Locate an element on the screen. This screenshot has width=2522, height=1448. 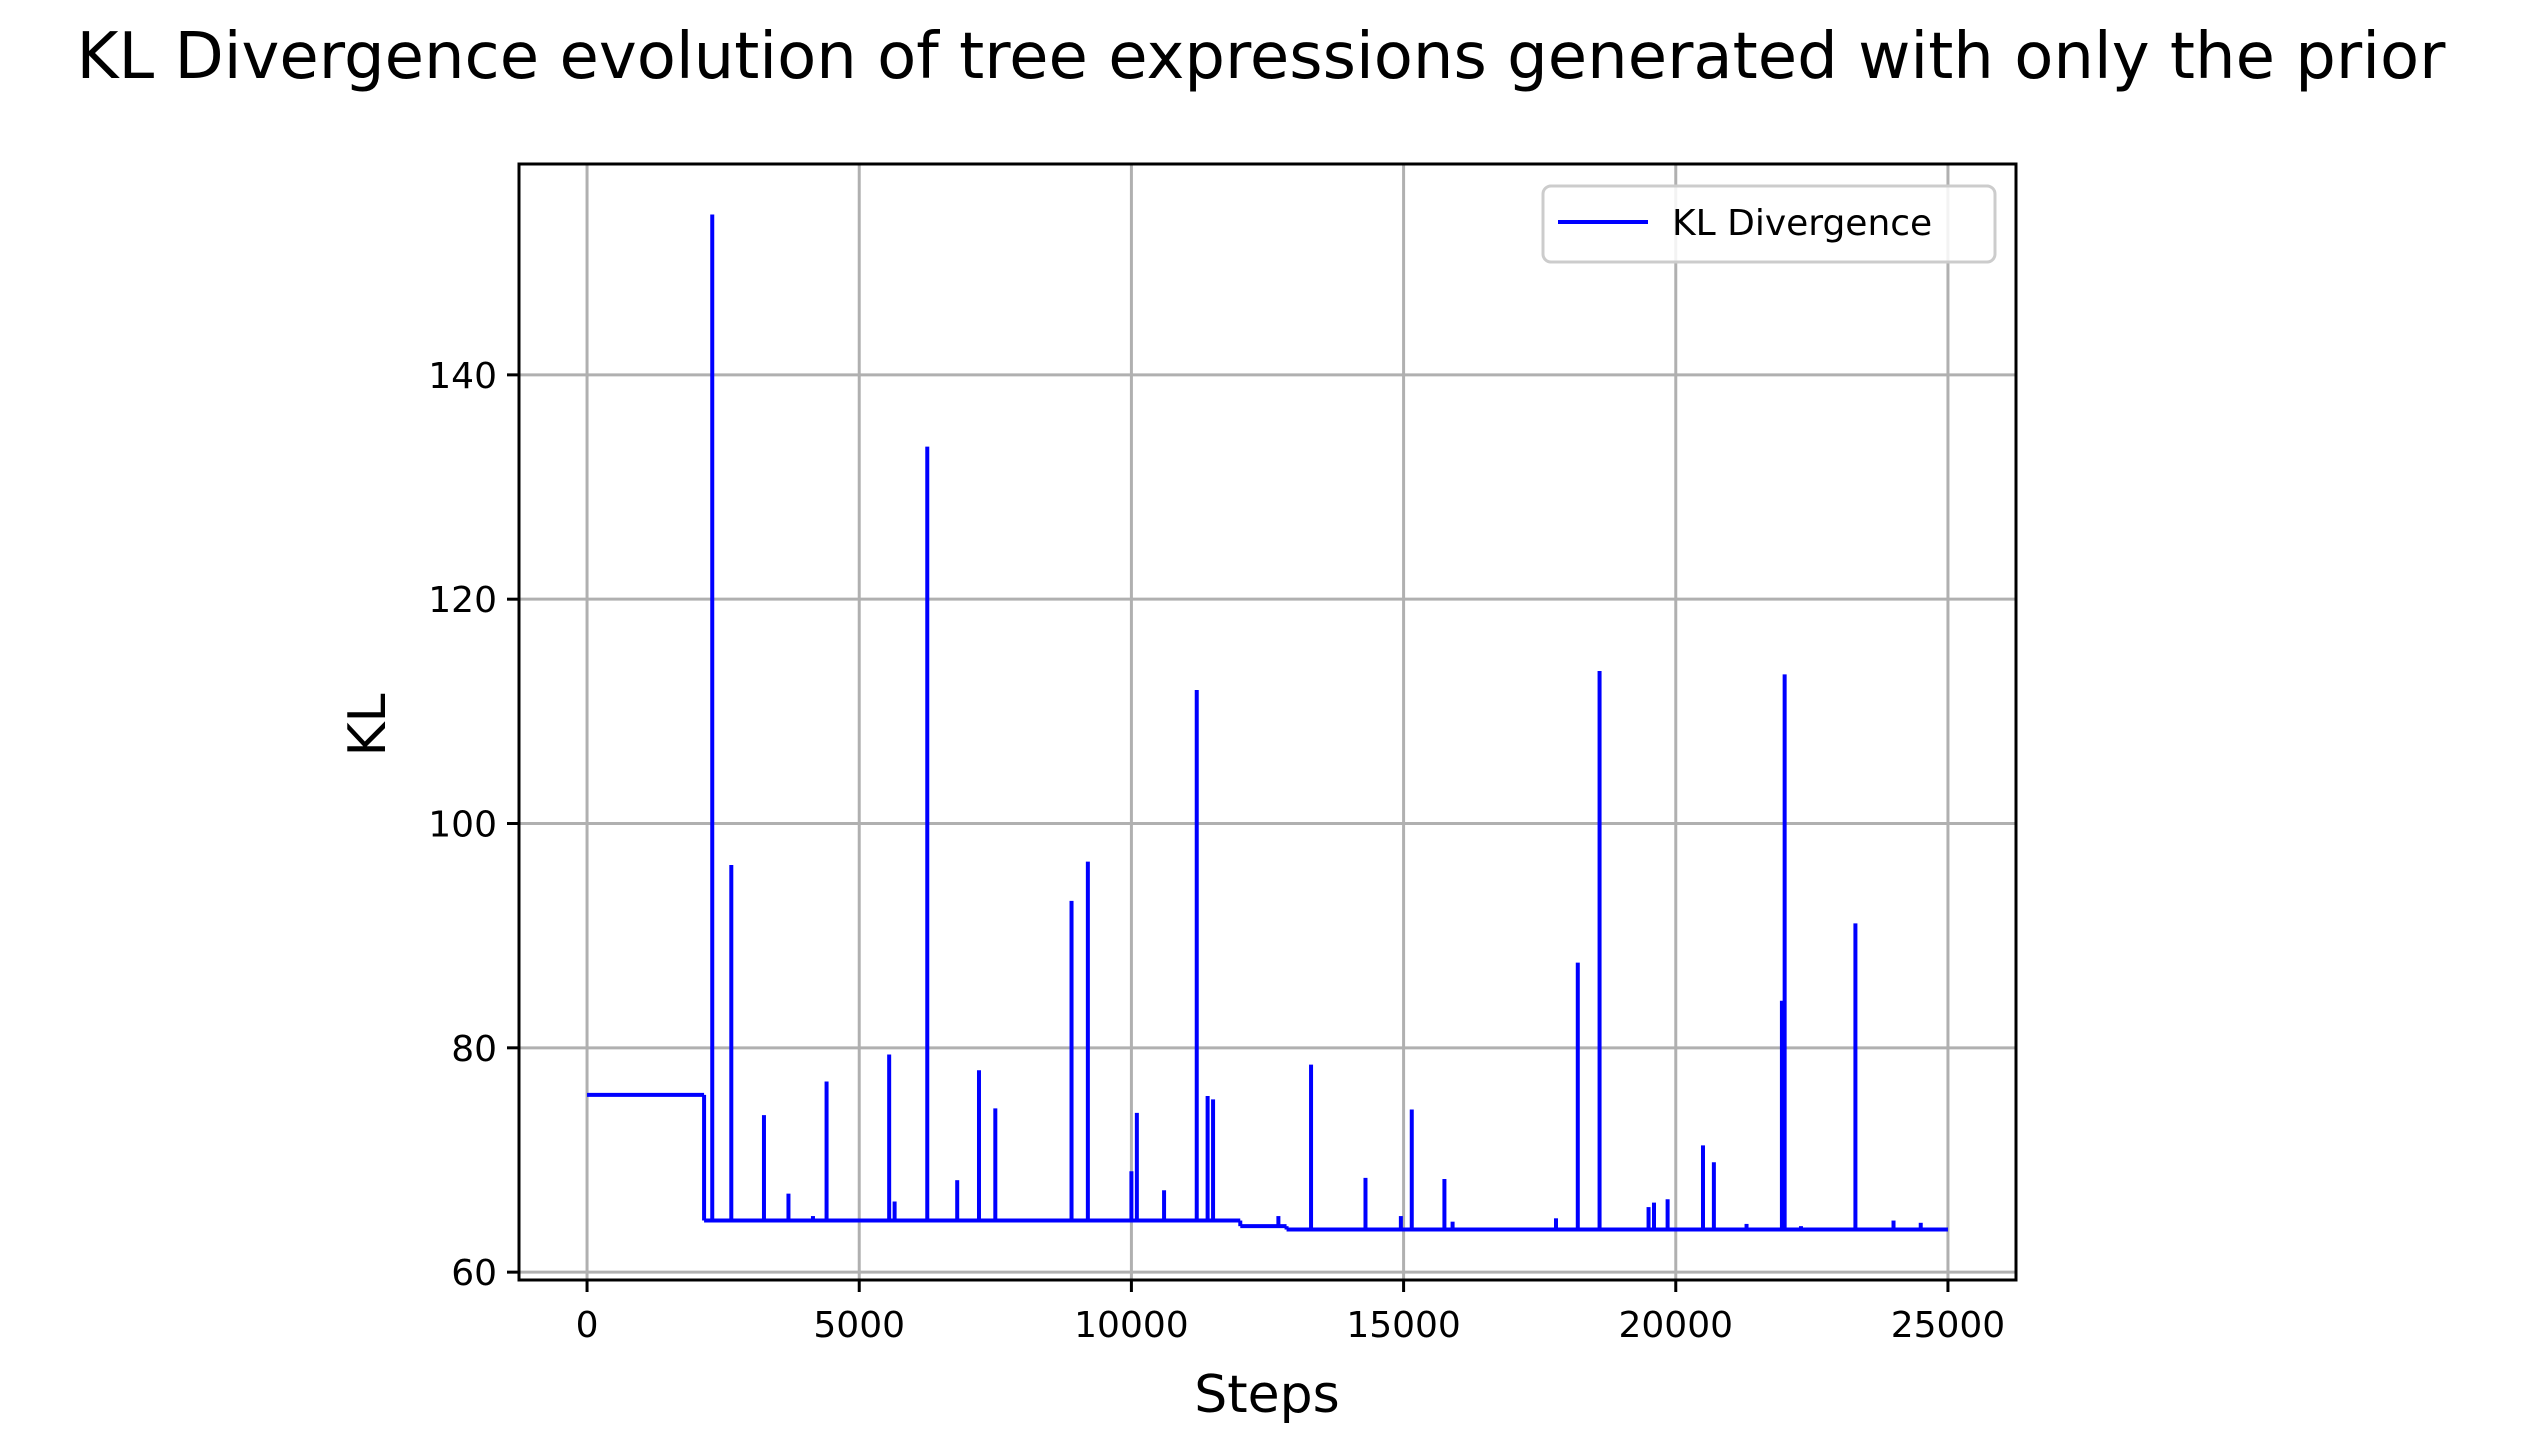
x-tick-label: 20000 is located at coordinates (1676, 1325).